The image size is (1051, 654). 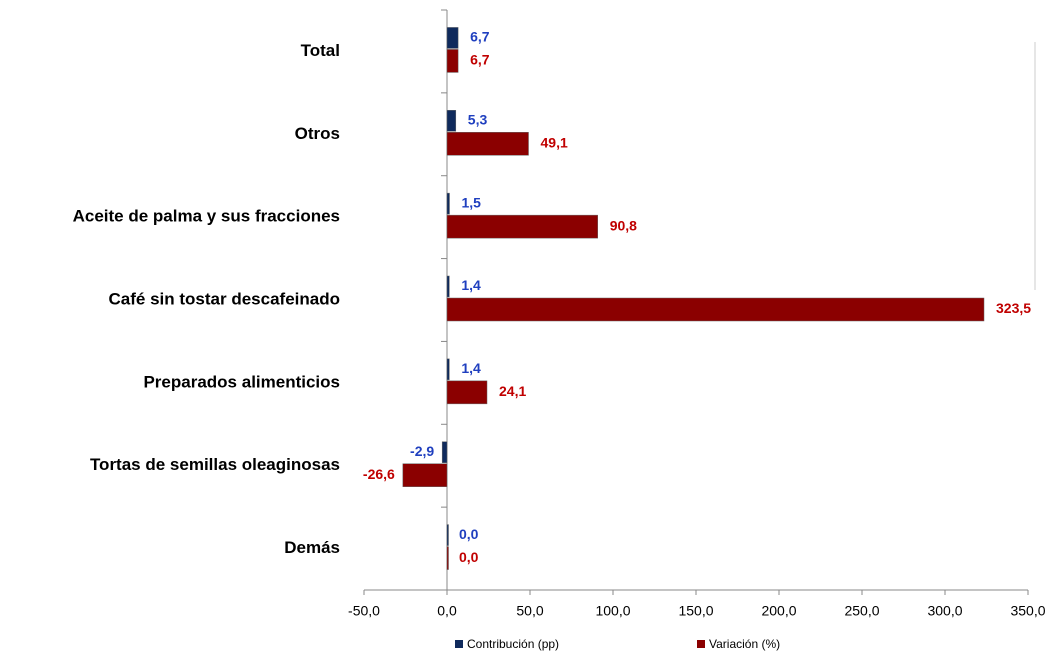 I want to click on category-label: Total, so click(x=320, y=50).